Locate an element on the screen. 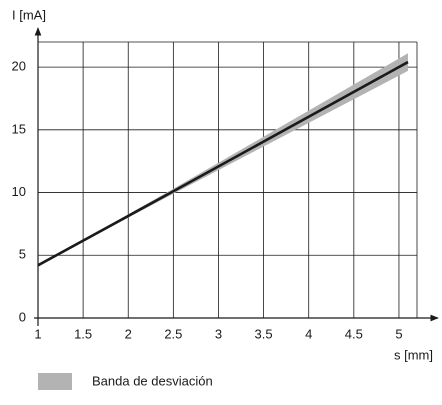  x-tick-label: 3 is located at coordinates (218, 333).